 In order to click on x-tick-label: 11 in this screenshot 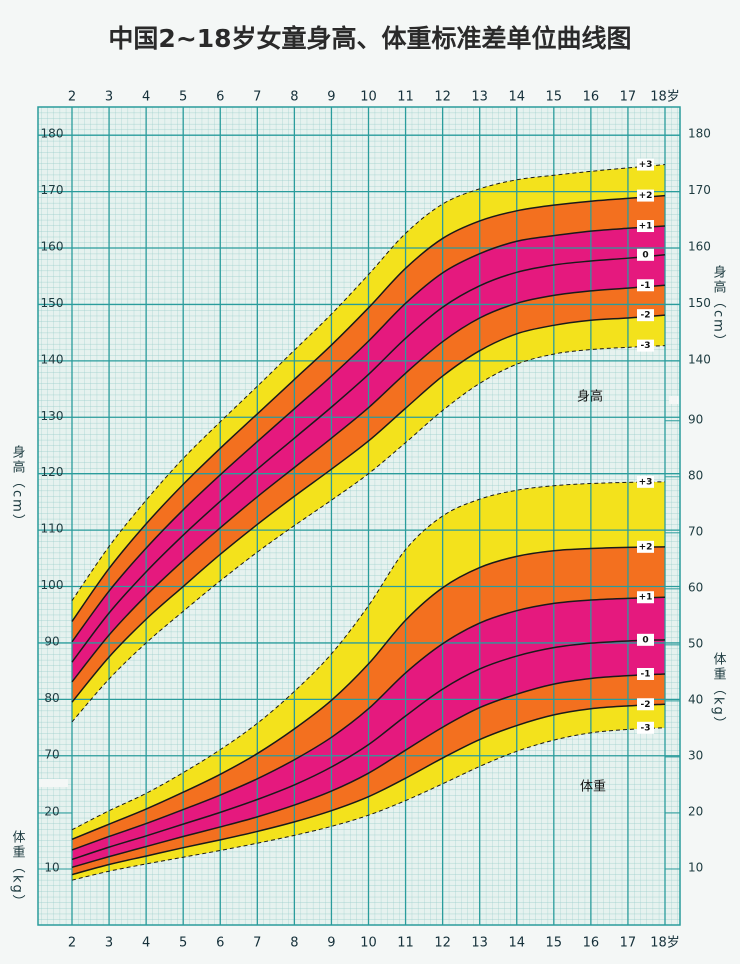, I will do `click(405, 943)`.